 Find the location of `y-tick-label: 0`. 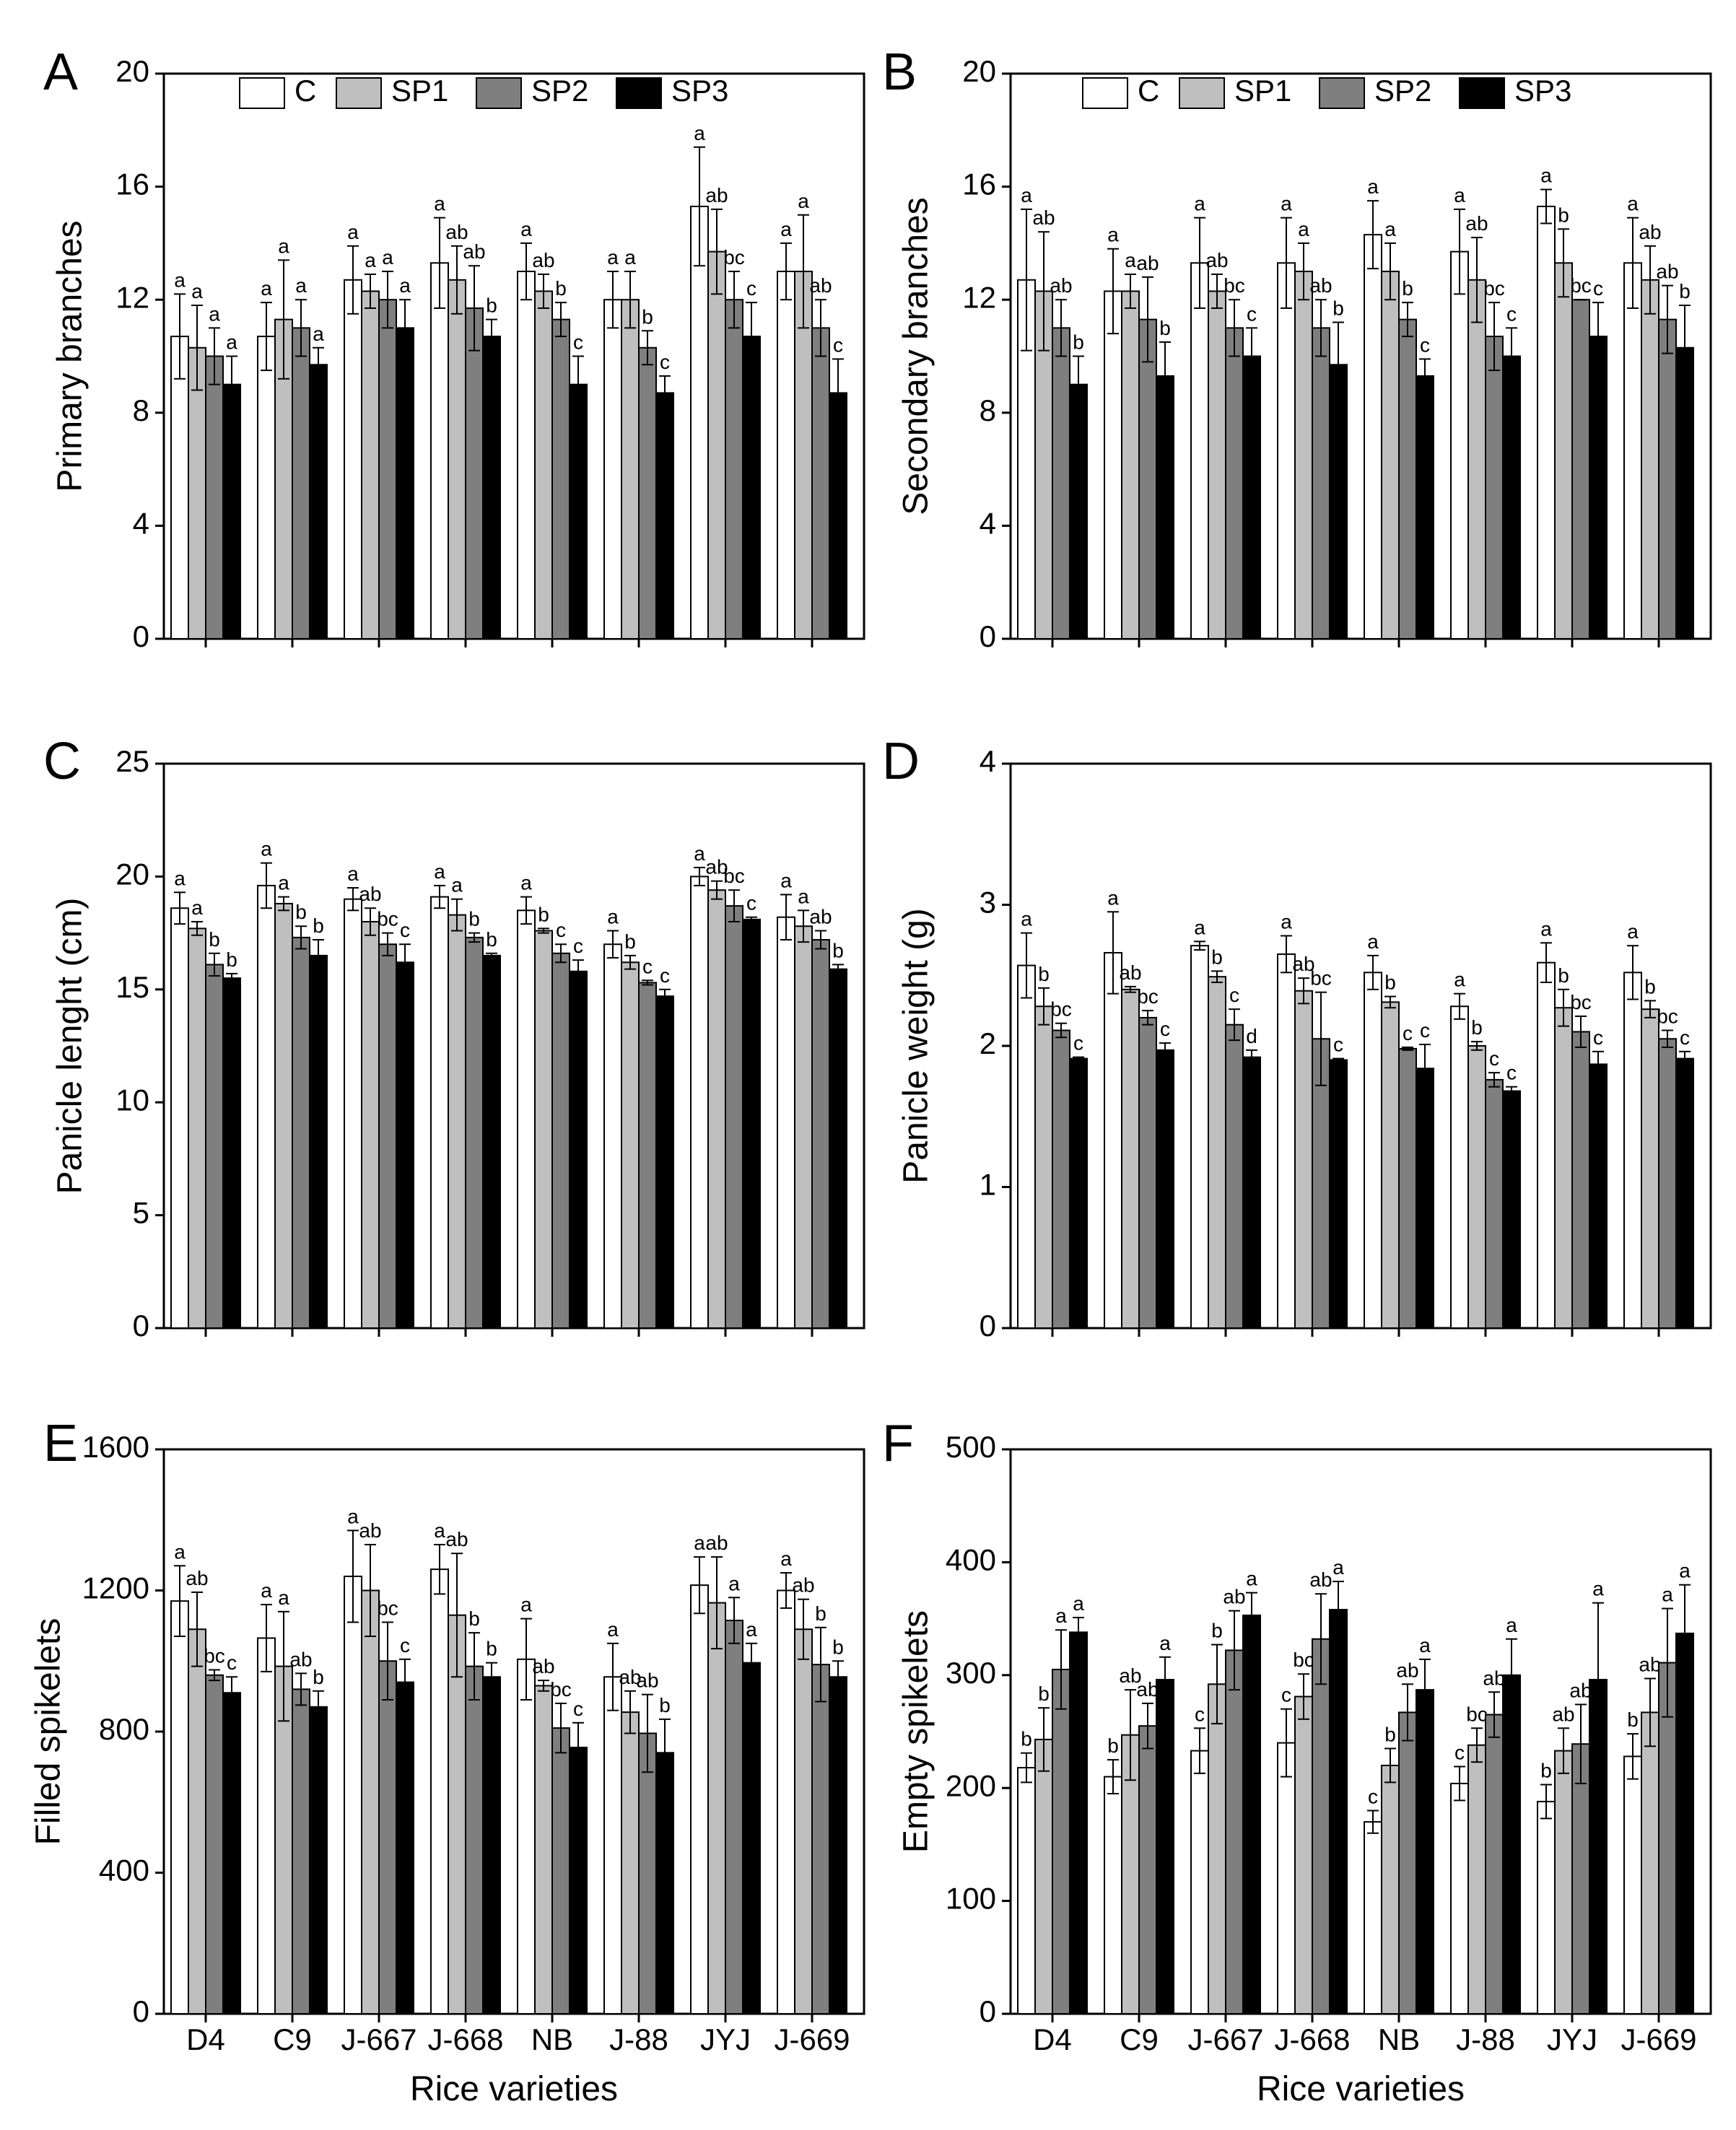

y-tick-label: 0 is located at coordinates (141, 1326).